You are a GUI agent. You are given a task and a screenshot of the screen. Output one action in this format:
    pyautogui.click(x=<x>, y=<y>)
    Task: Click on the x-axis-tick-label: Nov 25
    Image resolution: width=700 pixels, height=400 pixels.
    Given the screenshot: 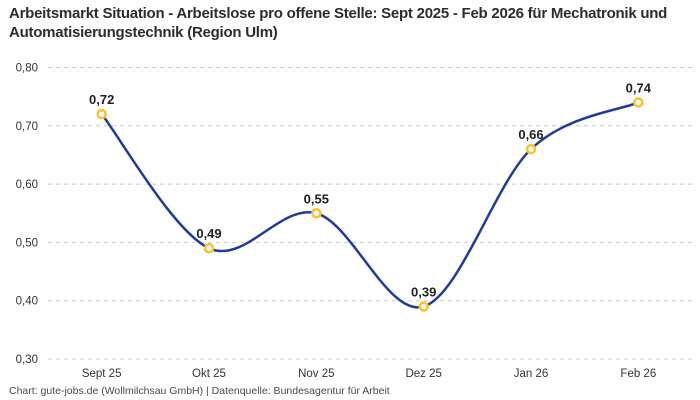 What is the action you would take?
    pyautogui.click(x=316, y=374)
    